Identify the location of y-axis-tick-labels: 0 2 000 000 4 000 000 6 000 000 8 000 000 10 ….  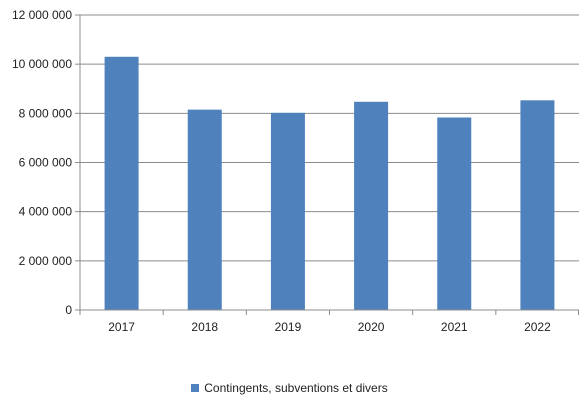
(42, 162).